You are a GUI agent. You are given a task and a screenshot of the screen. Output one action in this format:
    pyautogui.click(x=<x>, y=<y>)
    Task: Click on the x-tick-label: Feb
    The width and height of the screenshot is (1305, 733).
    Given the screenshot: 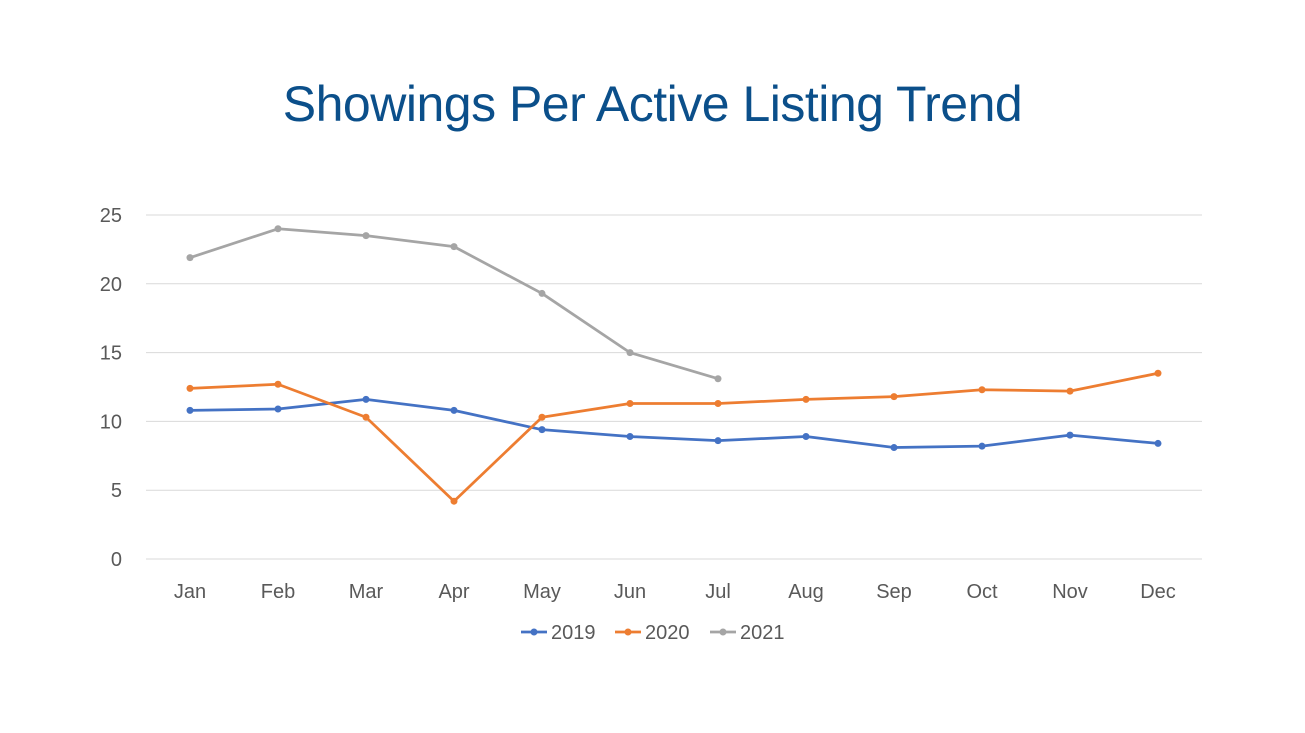 What is the action you would take?
    pyautogui.click(x=278, y=592)
    